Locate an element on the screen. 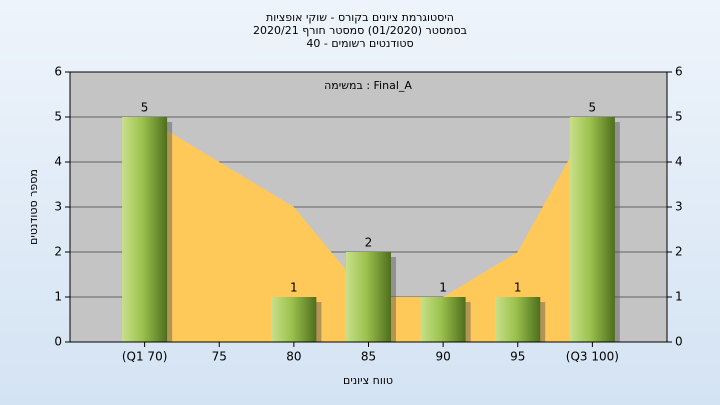 This screenshot has height=405, width=720. y-tick-label: 3 is located at coordinates (58, 207).